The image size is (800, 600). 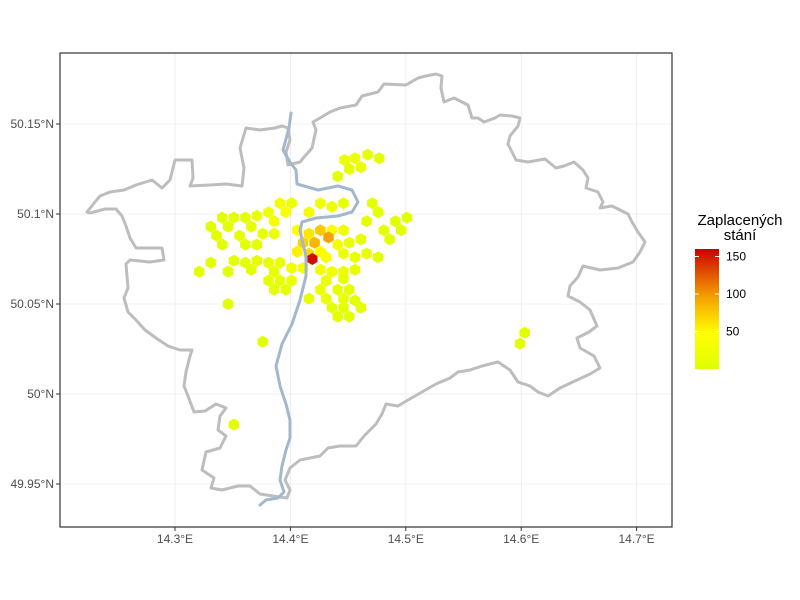 What do you see at coordinates (33, 124) in the screenshot?
I see `y-tick-label: 50.15°N` at bounding box center [33, 124].